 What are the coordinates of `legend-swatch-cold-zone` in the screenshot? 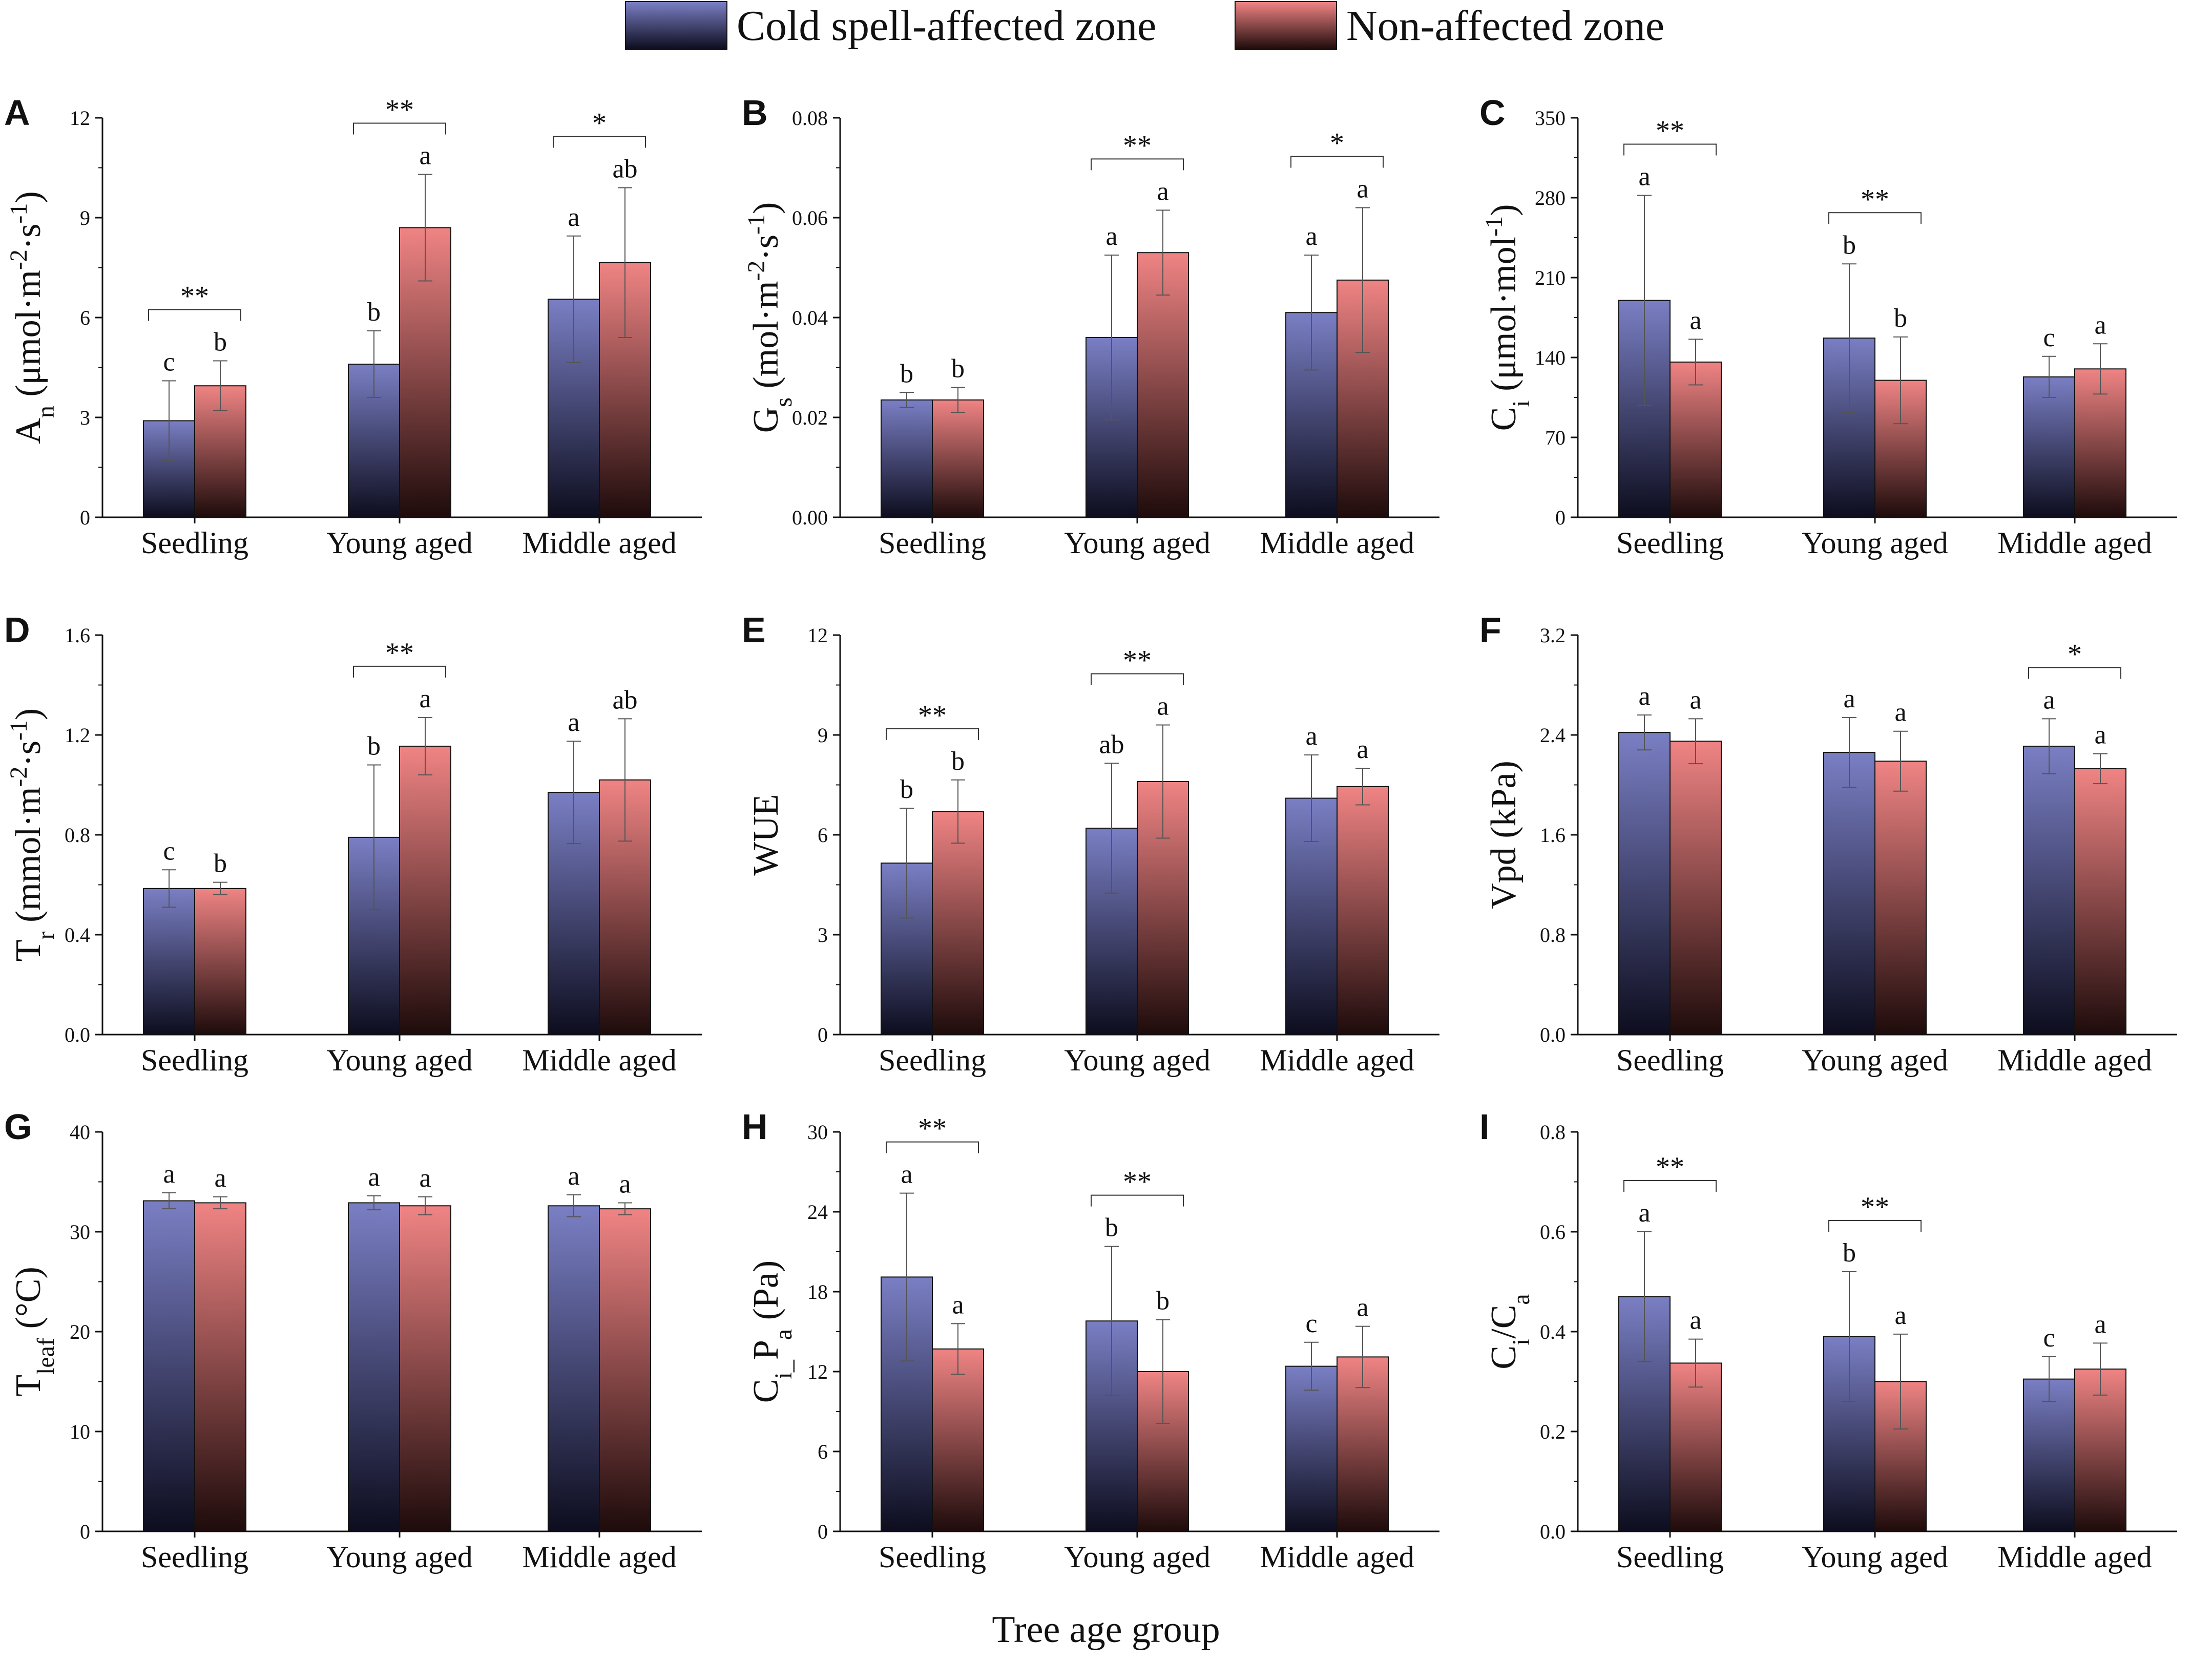 It's located at (676, 25).